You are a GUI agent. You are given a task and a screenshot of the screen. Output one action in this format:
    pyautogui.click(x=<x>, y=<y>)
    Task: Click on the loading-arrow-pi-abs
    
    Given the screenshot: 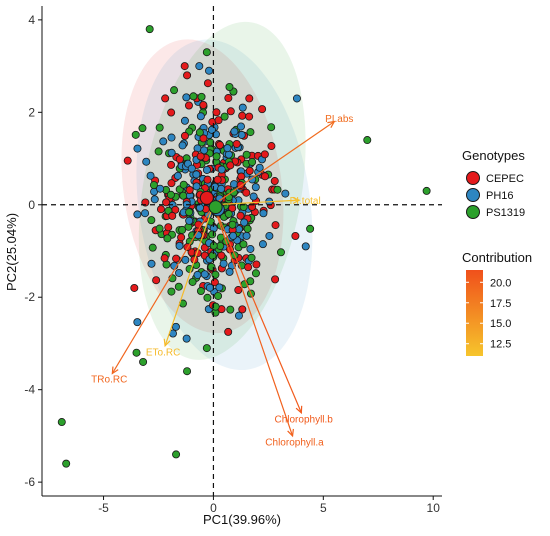 What is the action you would take?
    pyautogui.click(x=274, y=163)
    